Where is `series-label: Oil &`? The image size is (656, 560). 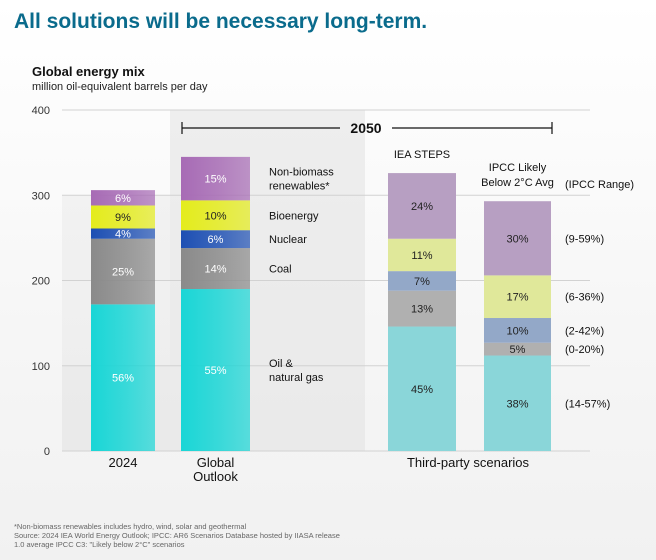 series-label: Oil & is located at coordinates (281, 364).